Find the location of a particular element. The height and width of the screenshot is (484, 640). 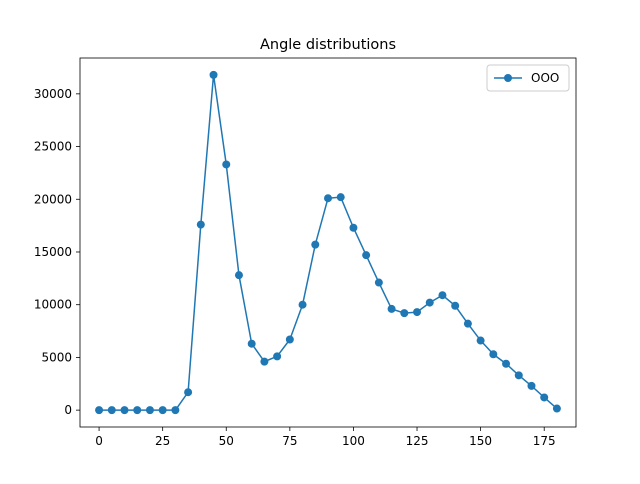

y-tick-label: 20000 is located at coordinates (53, 199).